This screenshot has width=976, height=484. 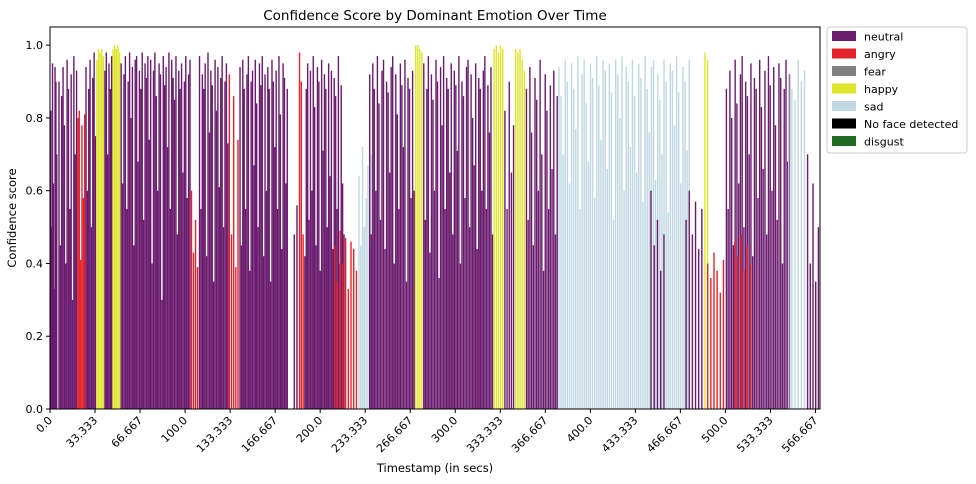 I want to click on legend-label: neutral, so click(x=883, y=37).